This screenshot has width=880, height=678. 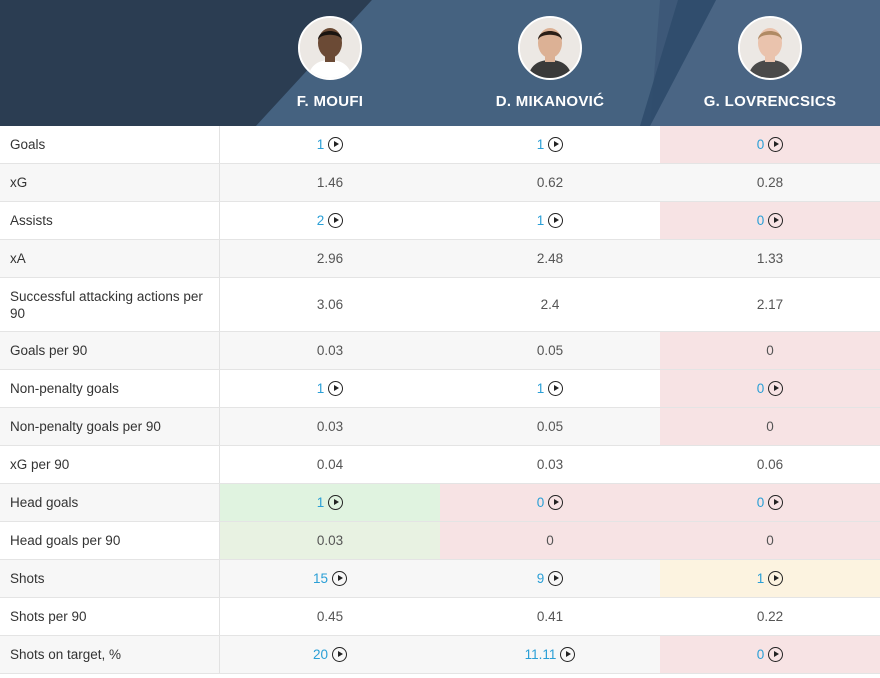 I want to click on stat-value-link: 20, so click(x=320, y=654).